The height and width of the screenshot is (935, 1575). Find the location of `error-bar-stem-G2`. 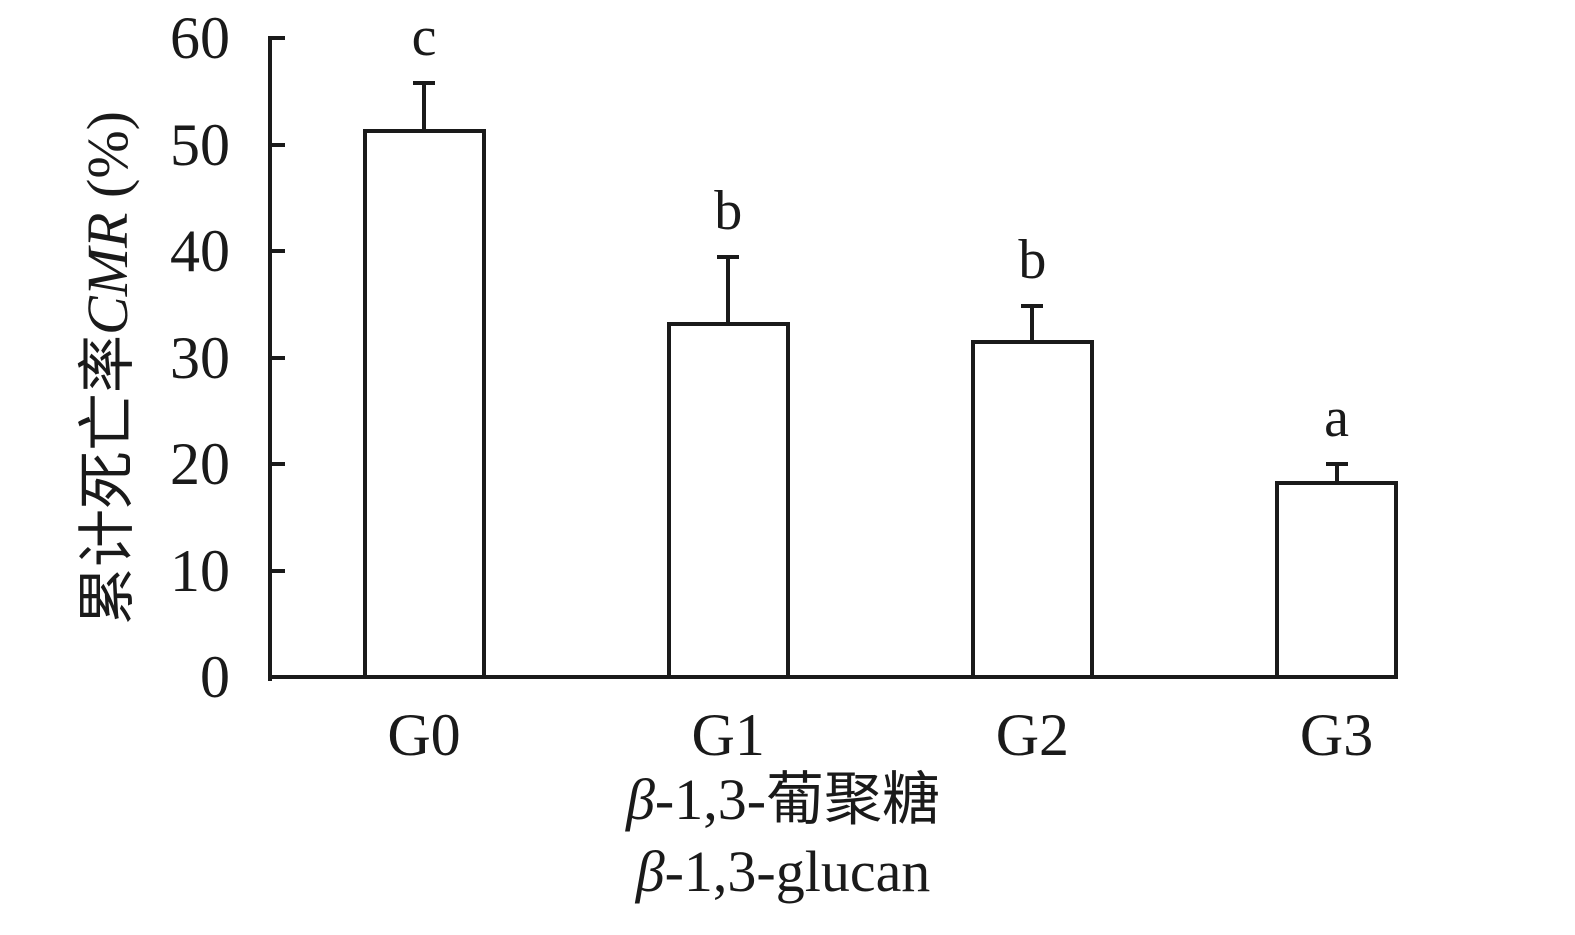

error-bar-stem-G2 is located at coordinates (1032, 323).